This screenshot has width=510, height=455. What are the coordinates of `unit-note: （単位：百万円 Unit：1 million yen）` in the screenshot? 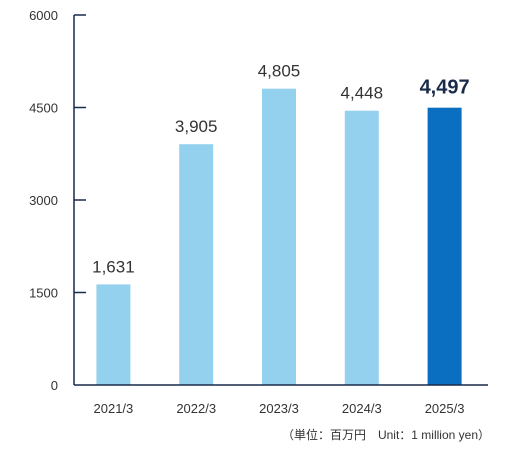 It's located at (385, 435).